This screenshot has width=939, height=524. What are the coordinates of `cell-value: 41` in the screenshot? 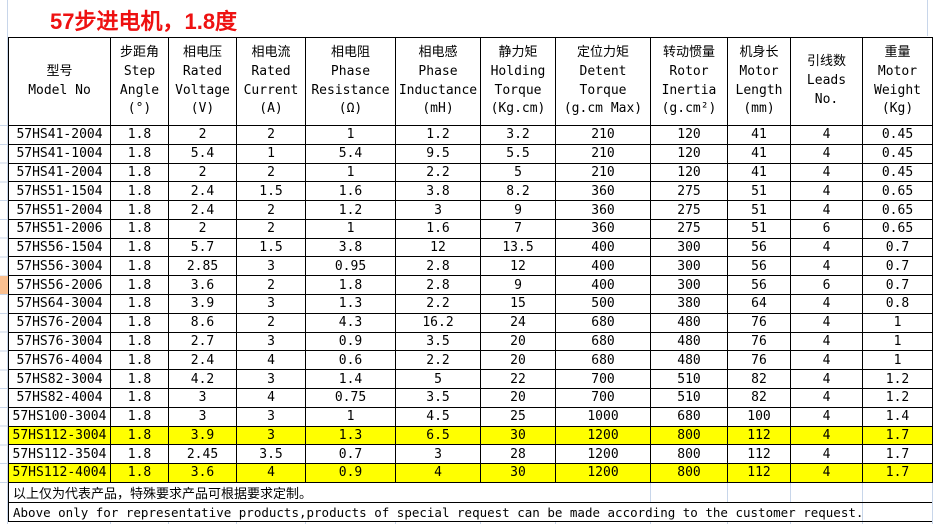 It's located at (759, 153).